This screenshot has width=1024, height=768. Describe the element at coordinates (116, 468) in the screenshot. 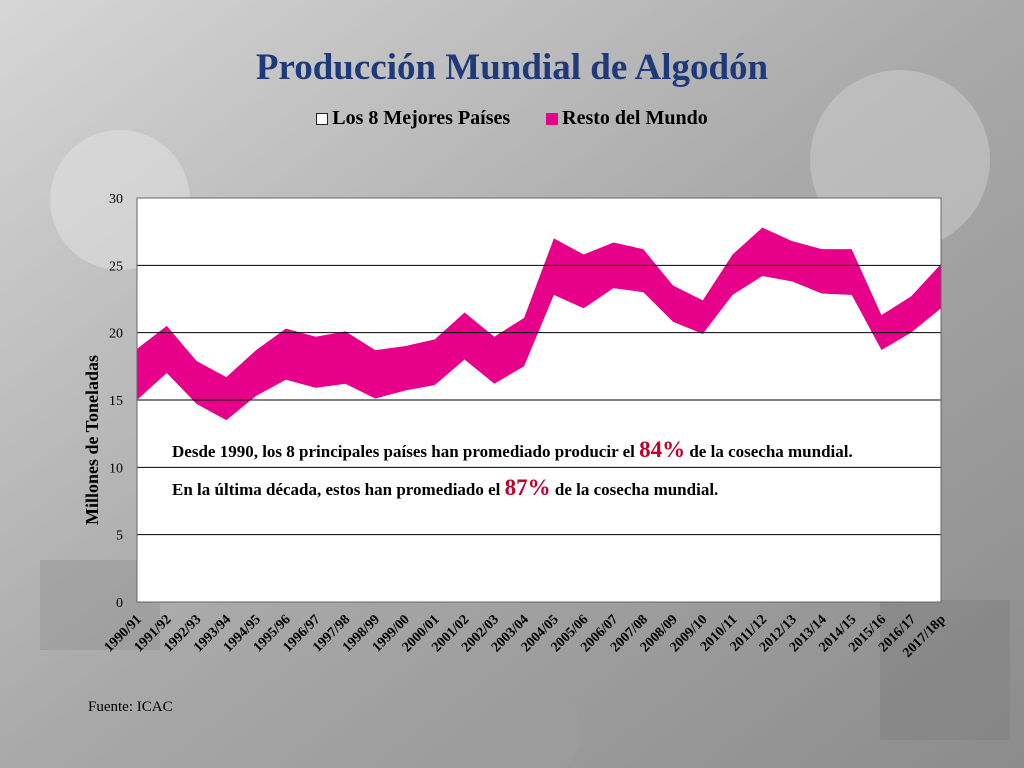

I see `y-tick-label: 10` at that location.